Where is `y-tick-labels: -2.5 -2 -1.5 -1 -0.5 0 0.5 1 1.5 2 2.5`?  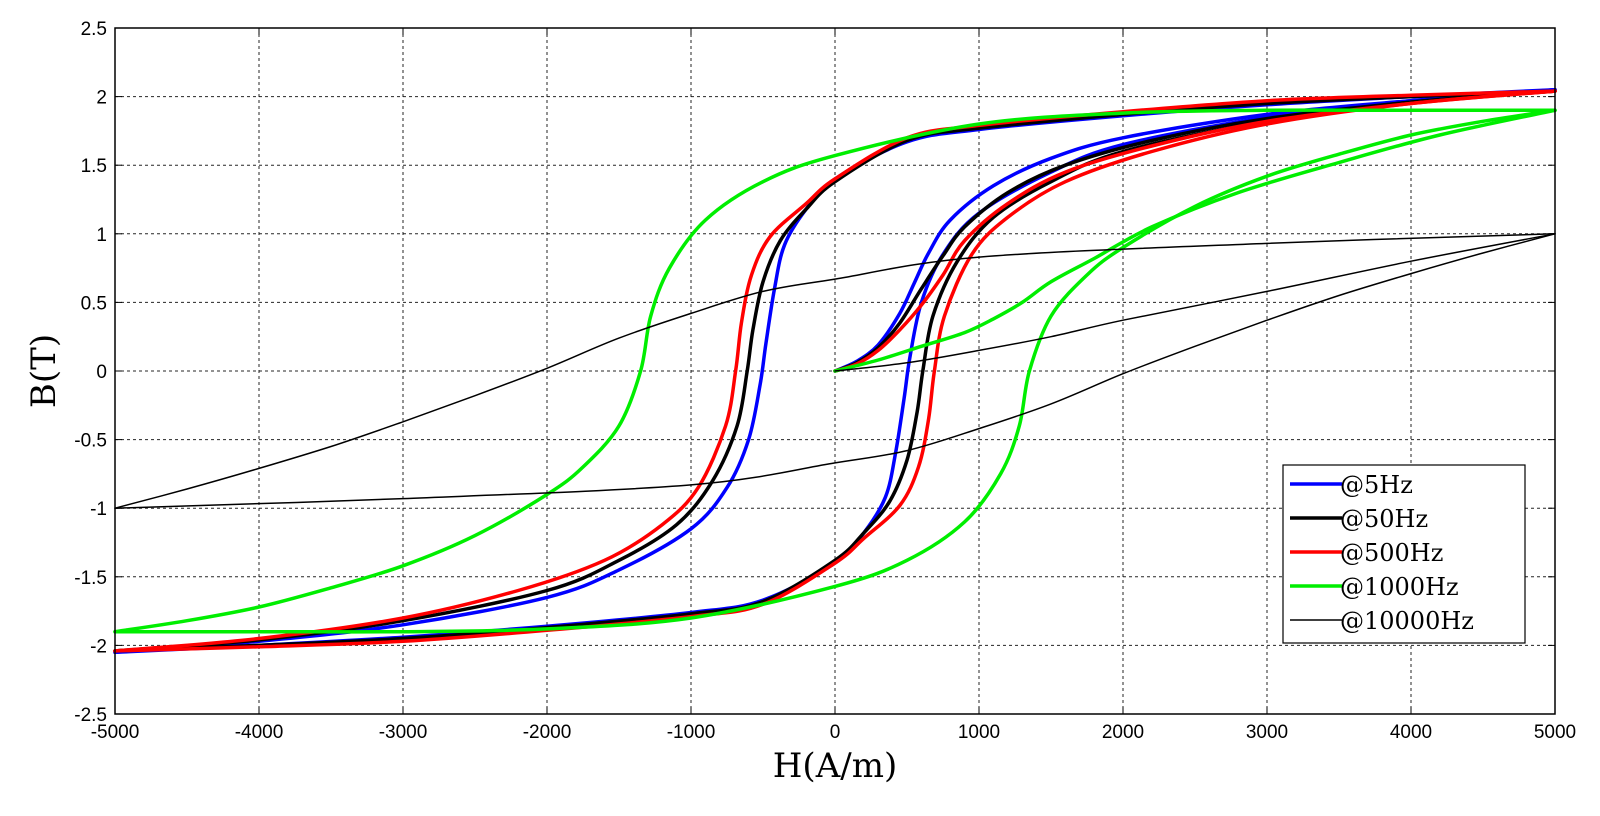
y-tick-labels: -2.5 -2 -1.5 -1 -0.5 0 0.5 1 1.5 2 2.5 is located at coordinates (90, 372).